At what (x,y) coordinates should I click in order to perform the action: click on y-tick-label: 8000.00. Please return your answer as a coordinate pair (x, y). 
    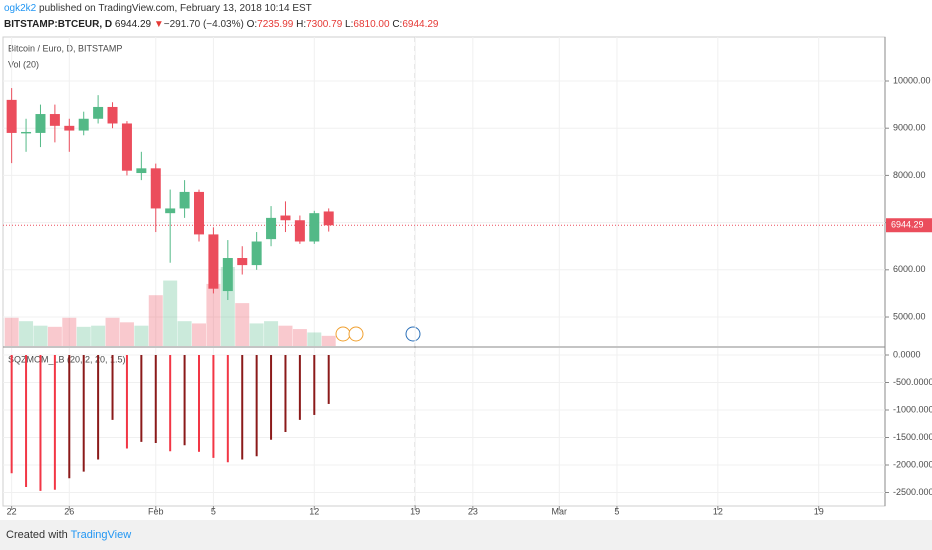
    Looking at the image, I should click on (909, 175).